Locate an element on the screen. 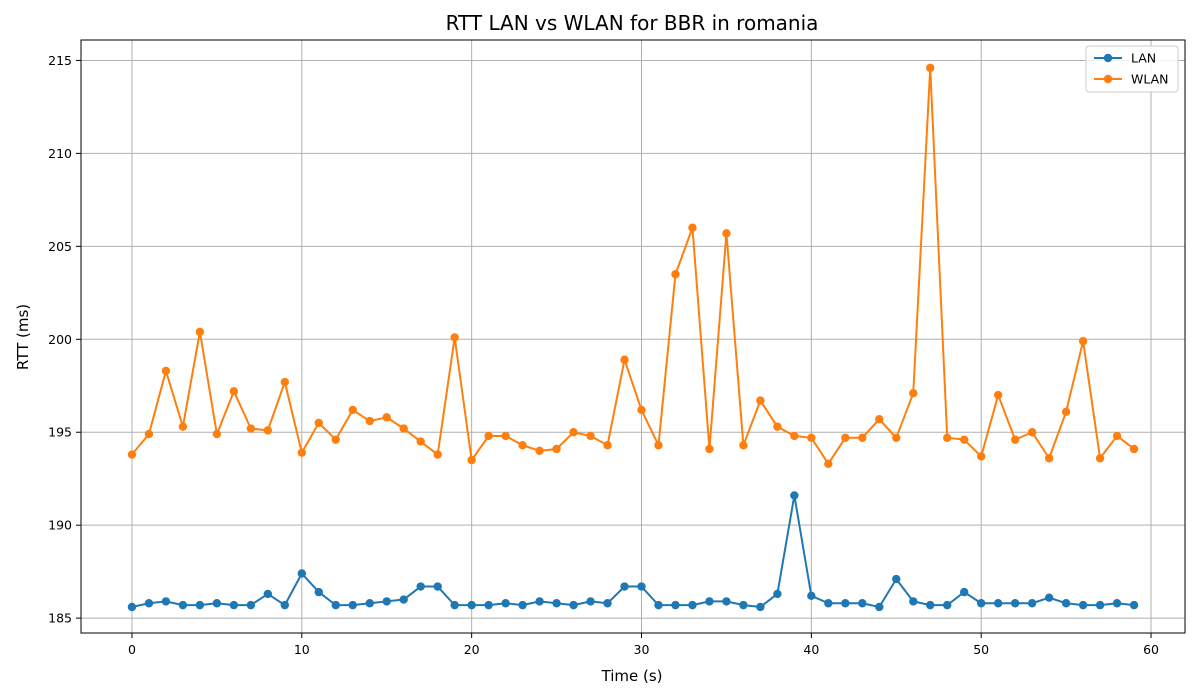 The image size is (1200, 700). legend-swatch-marker-lan is located at coordinates (1108, 58).